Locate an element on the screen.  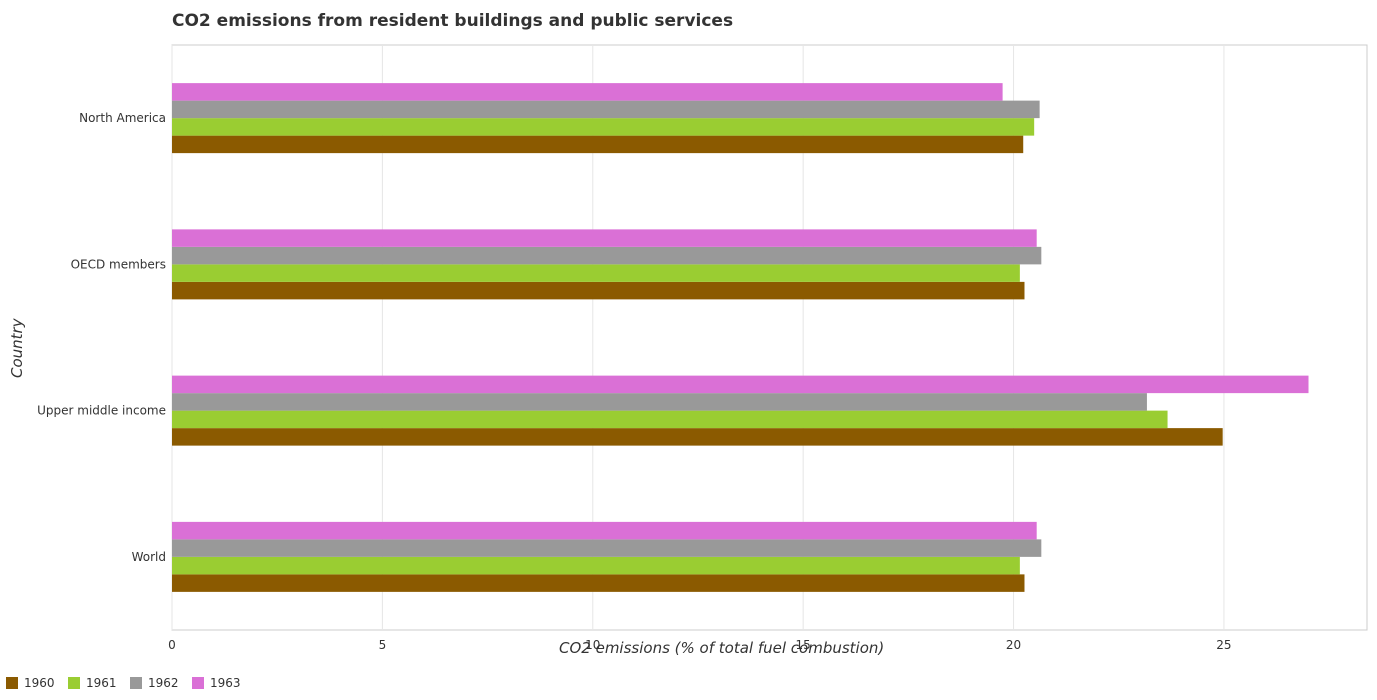
x-tick-label: 15 is located at coordinates (803, 645).